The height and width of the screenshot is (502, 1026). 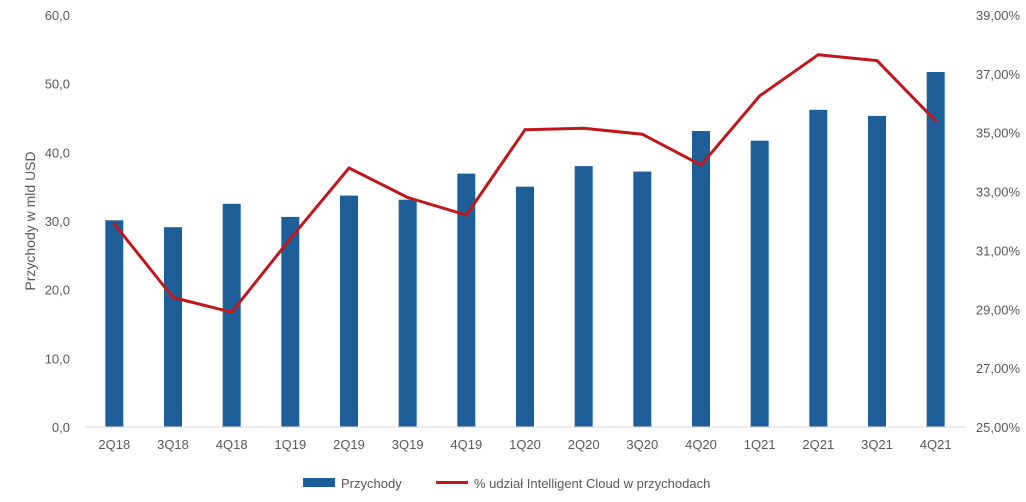 I want to click on x-tick-label: 4Q18, so click(x=232, y=444).